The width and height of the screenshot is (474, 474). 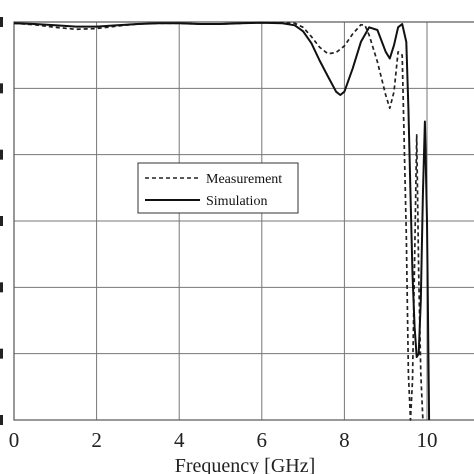 I want to click on legend-label-measurement: Measurement, so click(x=244, y=179).